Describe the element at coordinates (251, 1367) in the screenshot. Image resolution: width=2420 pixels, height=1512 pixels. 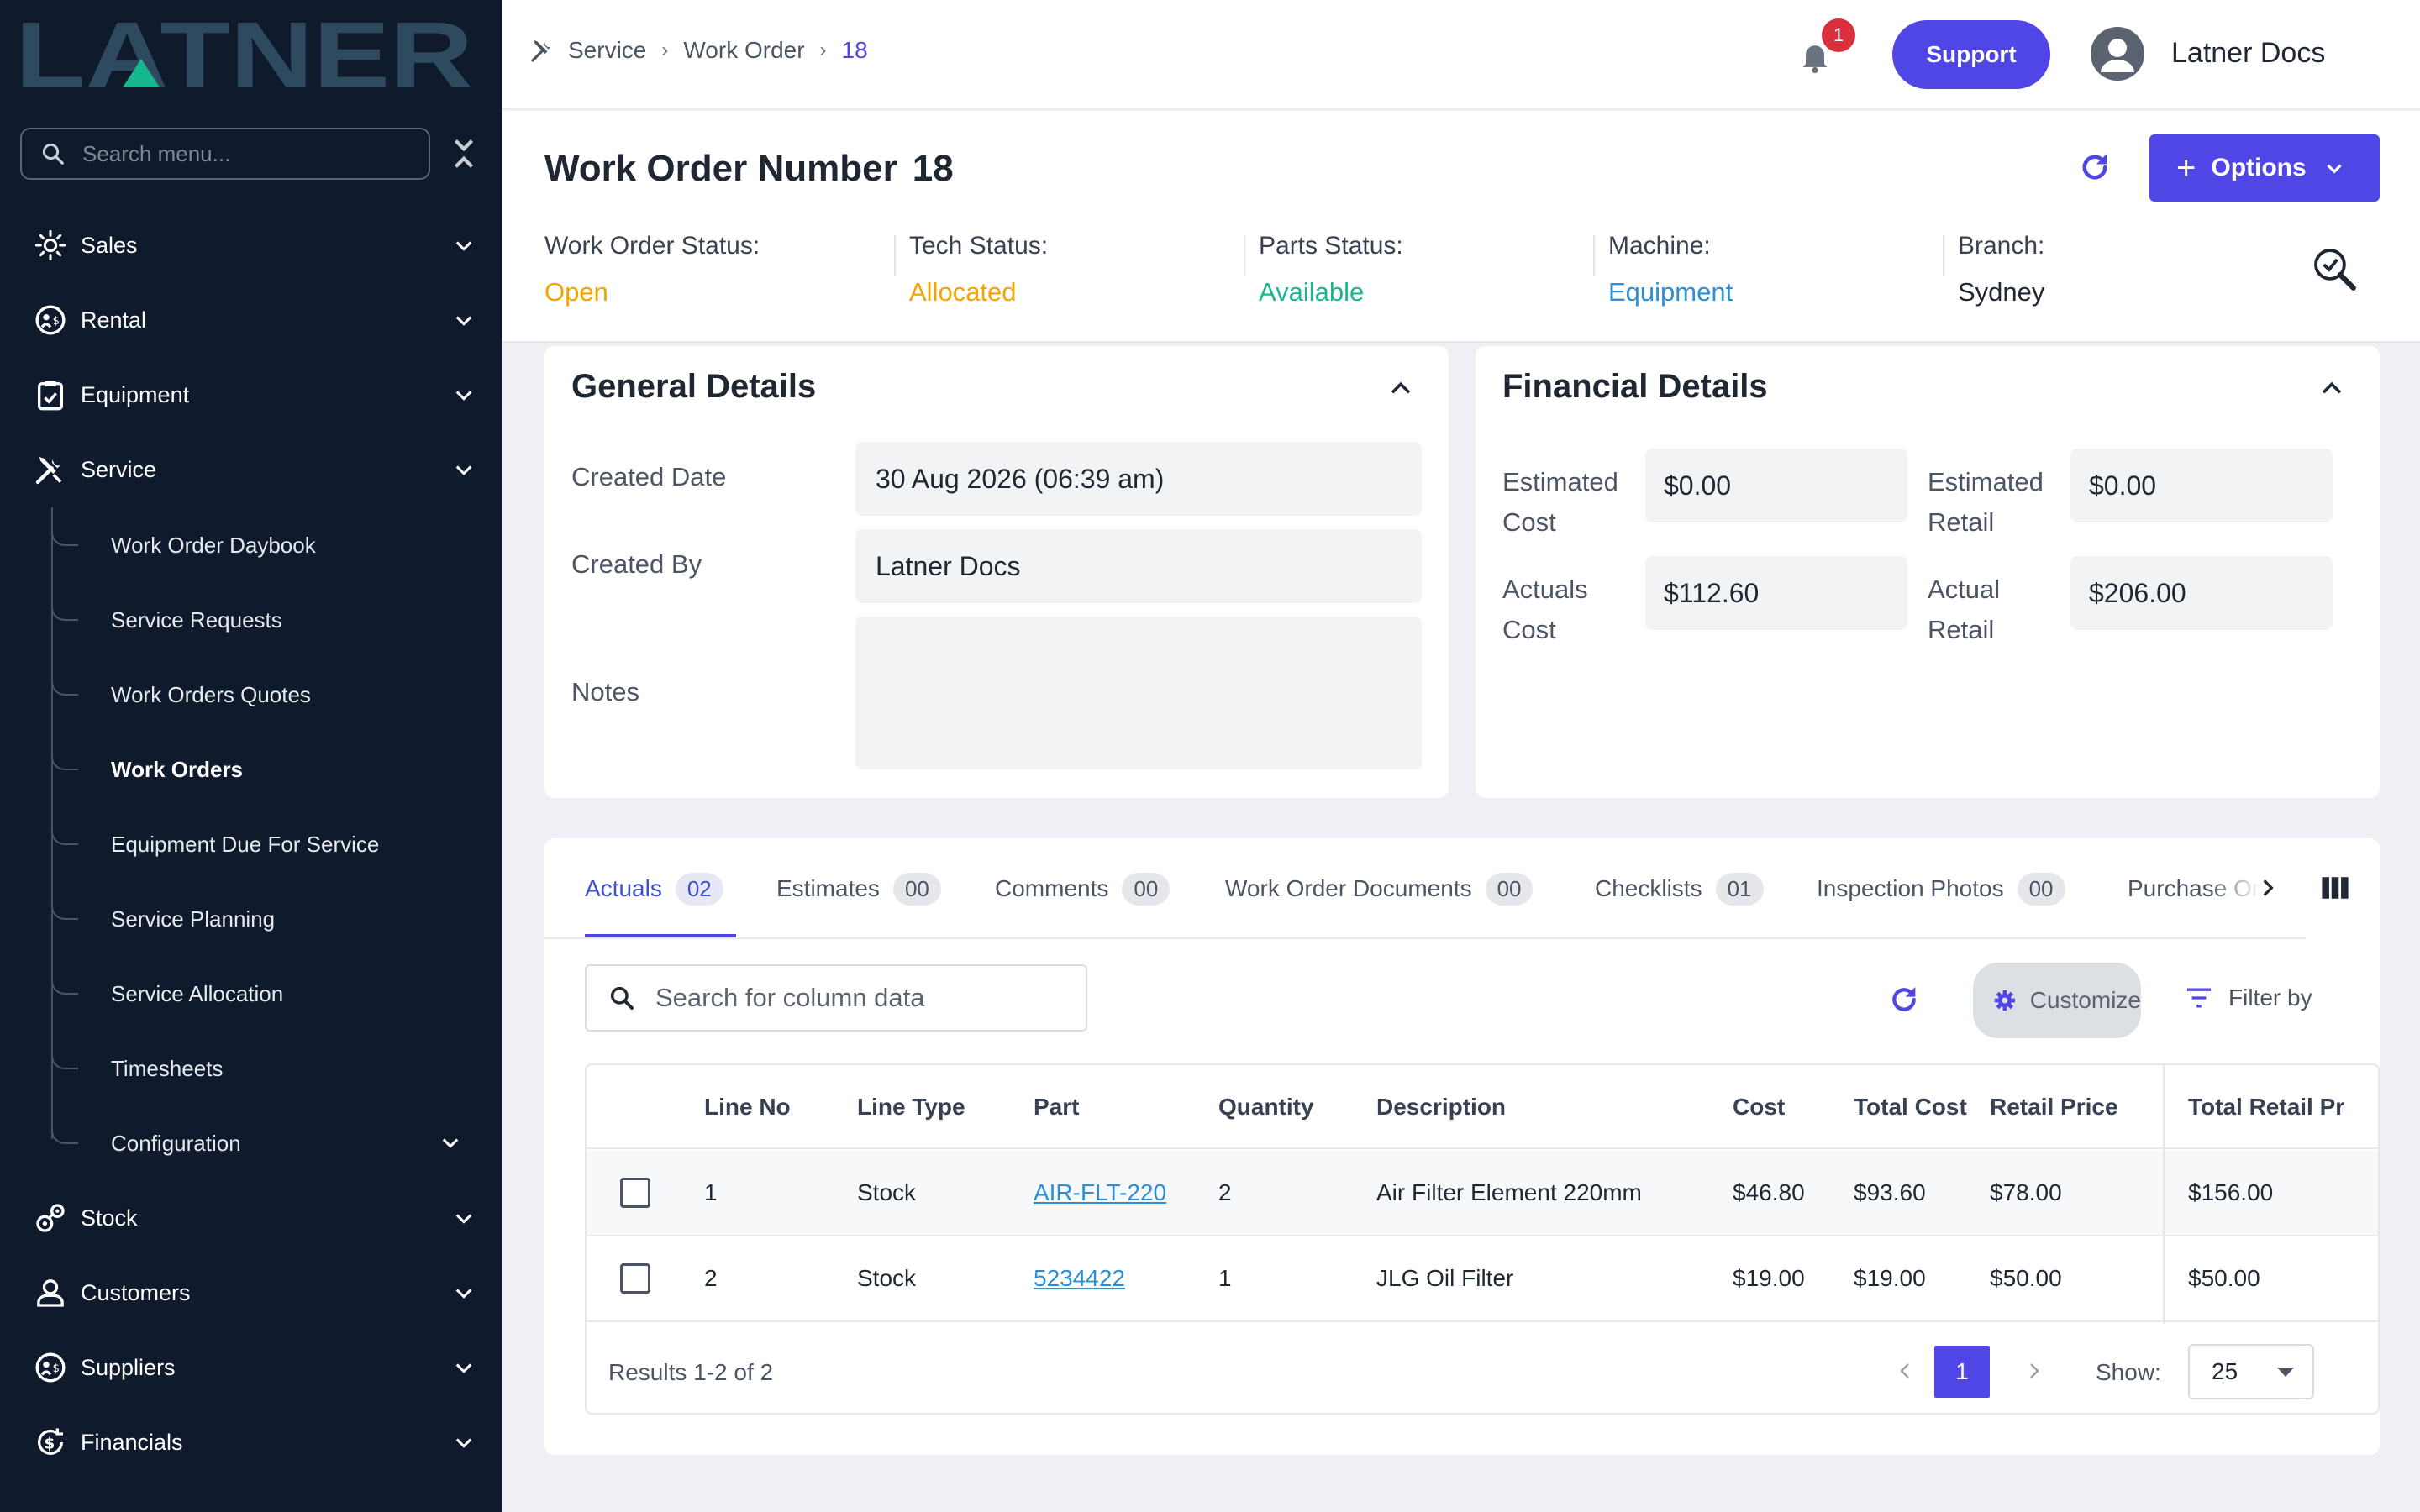
I see `sidebar-item-suppliers: $ Suppliers` at that location.